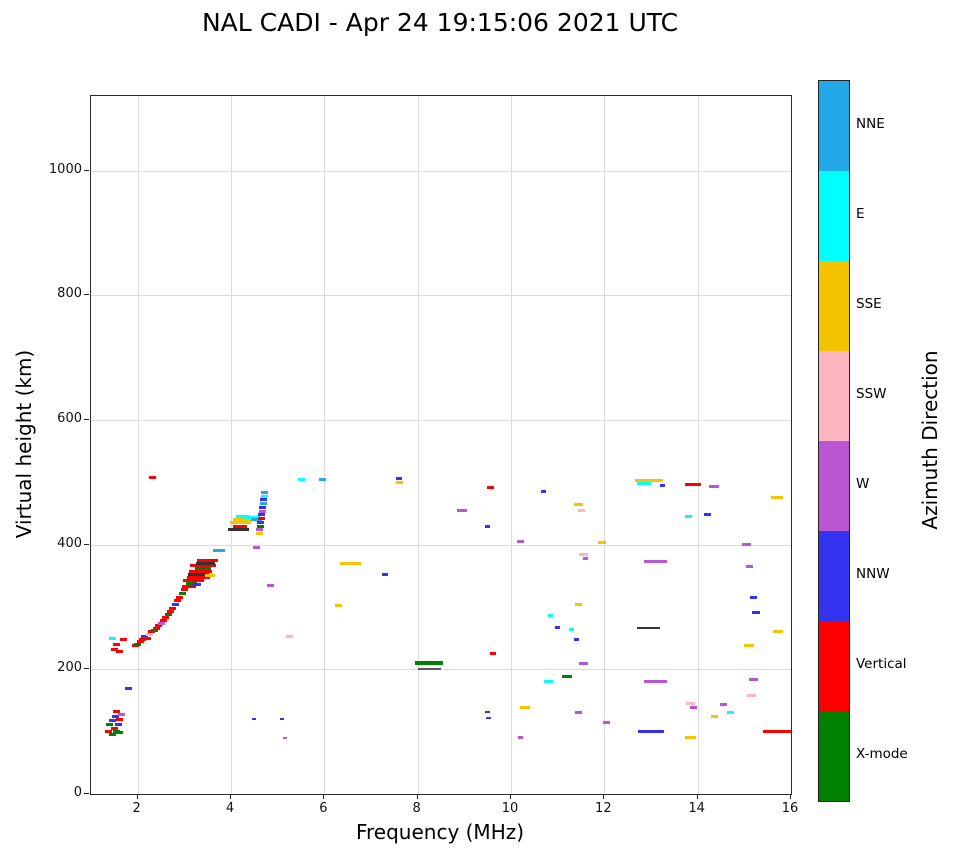  Describe the element at coordinates (863, 484) in the screenshot. I see `colorbar-category-label: W` at that location.